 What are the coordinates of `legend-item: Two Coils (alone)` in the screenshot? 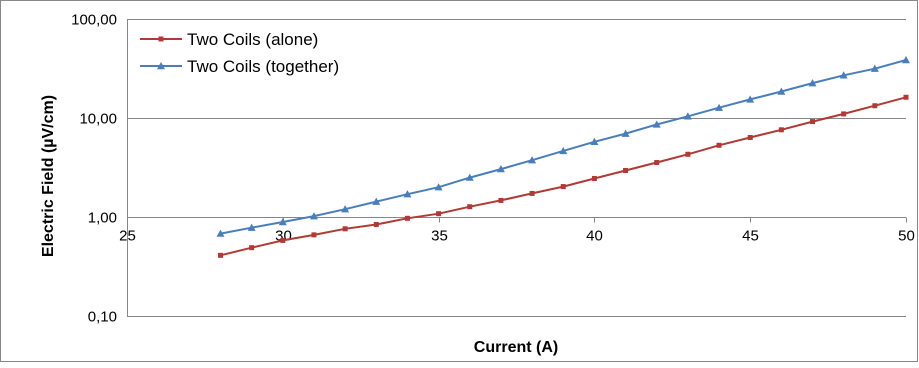 It's located at (229, 39).